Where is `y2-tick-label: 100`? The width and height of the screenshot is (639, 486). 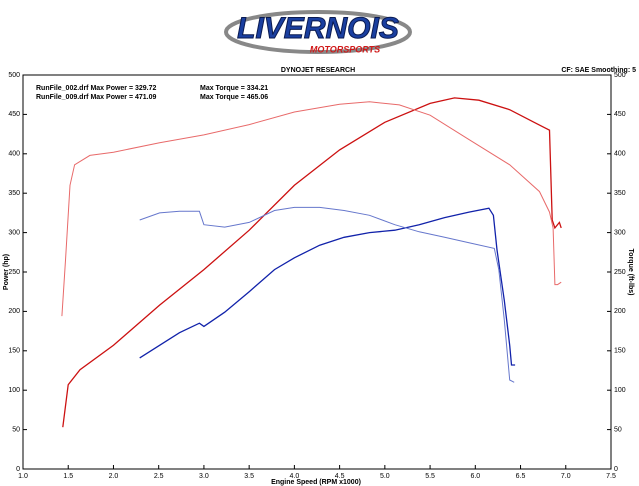
y2-tick-label: 100 is located at coordinates (620, 390).